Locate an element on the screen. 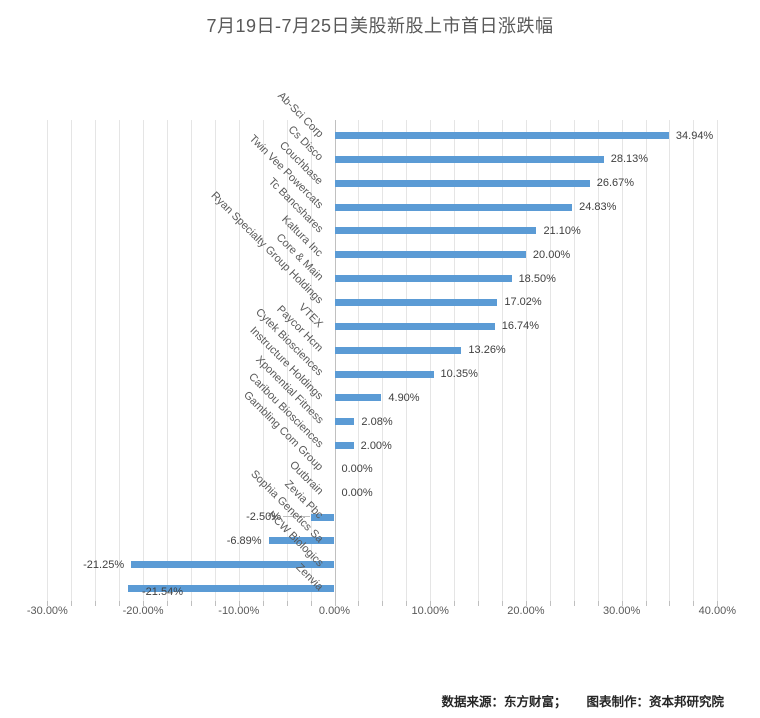 This screenshot has width=760, height=718. x-axis-tick-label: -10.00% is located at coordinates (239, 611).